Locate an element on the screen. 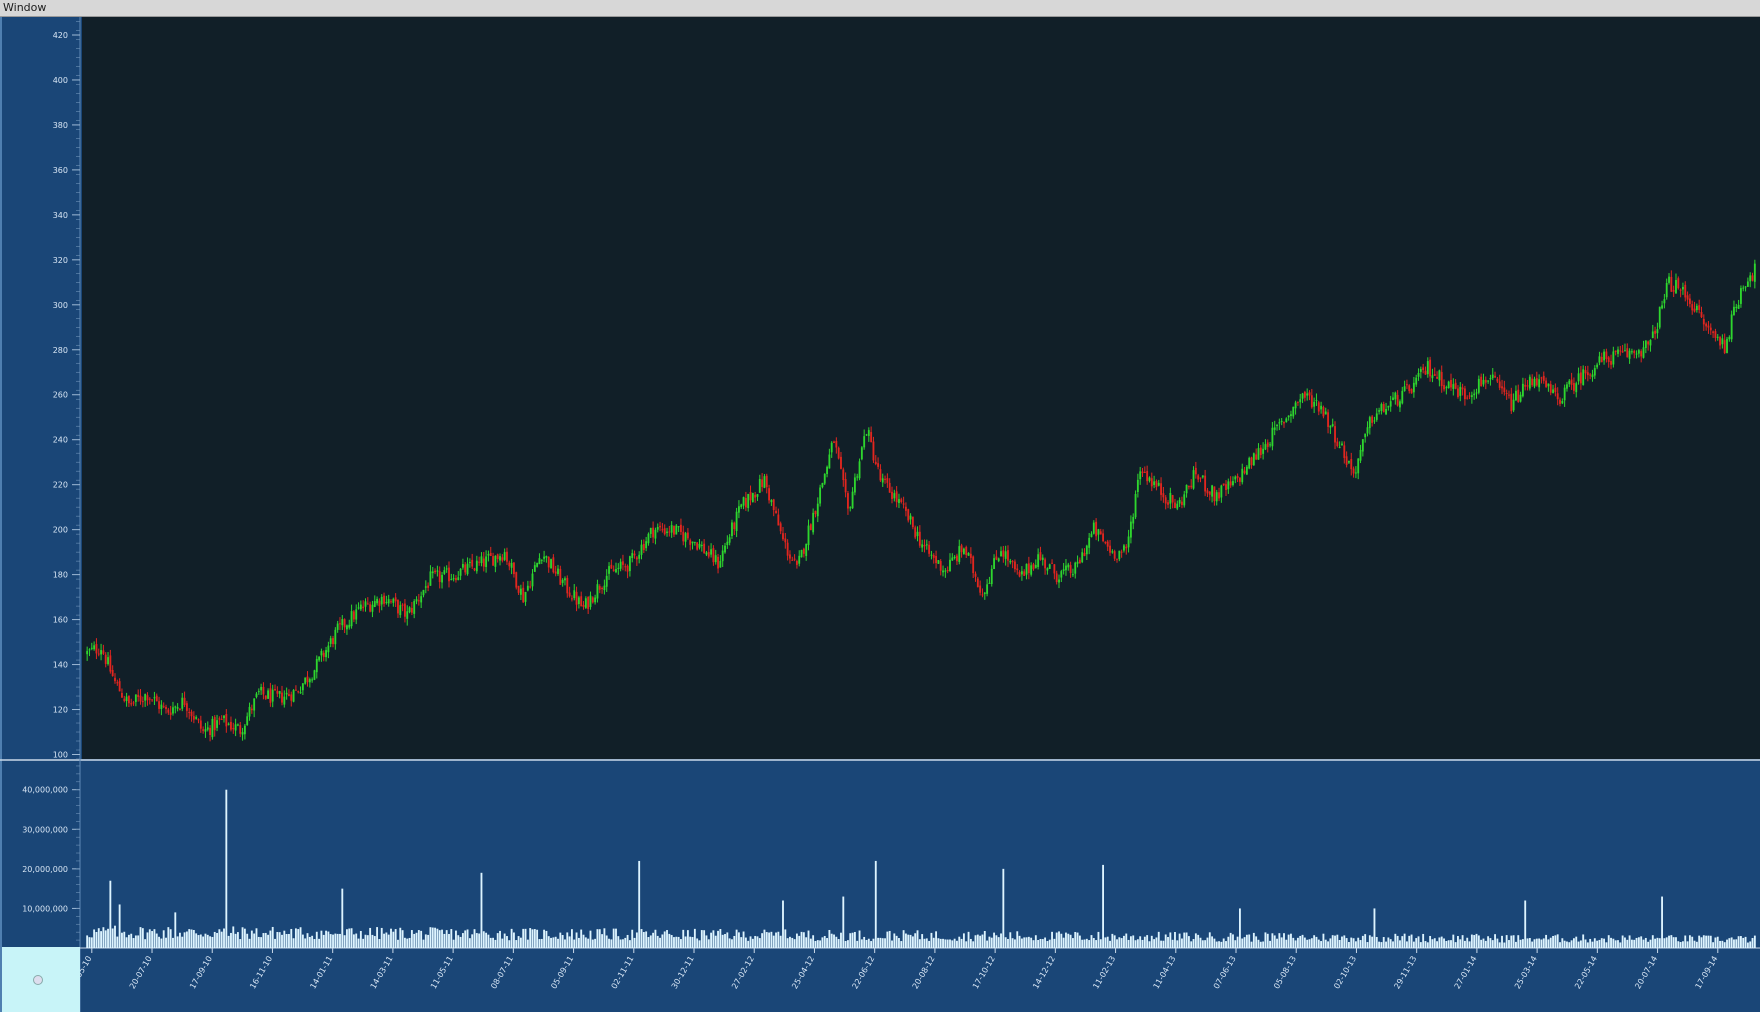  settings-dot-icon is located at coordinates (38, 980).